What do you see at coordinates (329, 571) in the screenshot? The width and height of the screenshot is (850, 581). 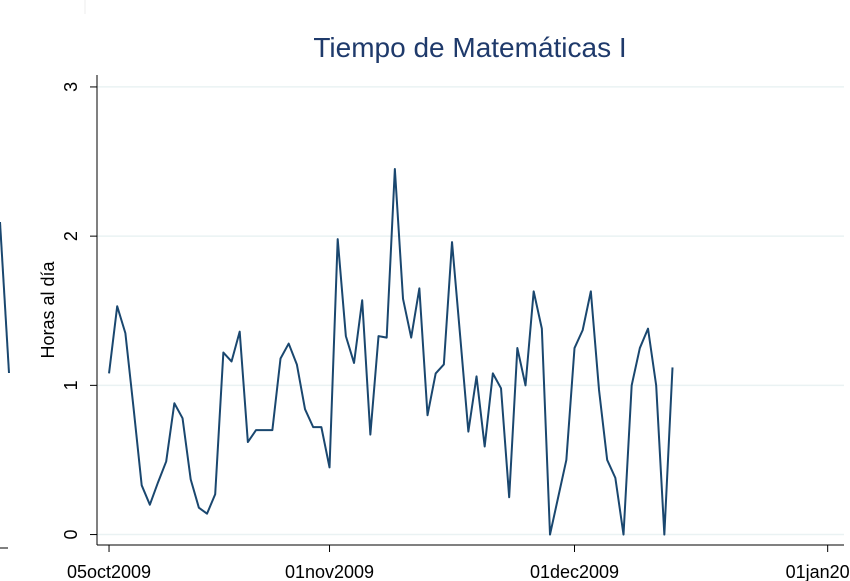 I see `x-tick-label: 01nov2009` at bounding box center [329, 571].